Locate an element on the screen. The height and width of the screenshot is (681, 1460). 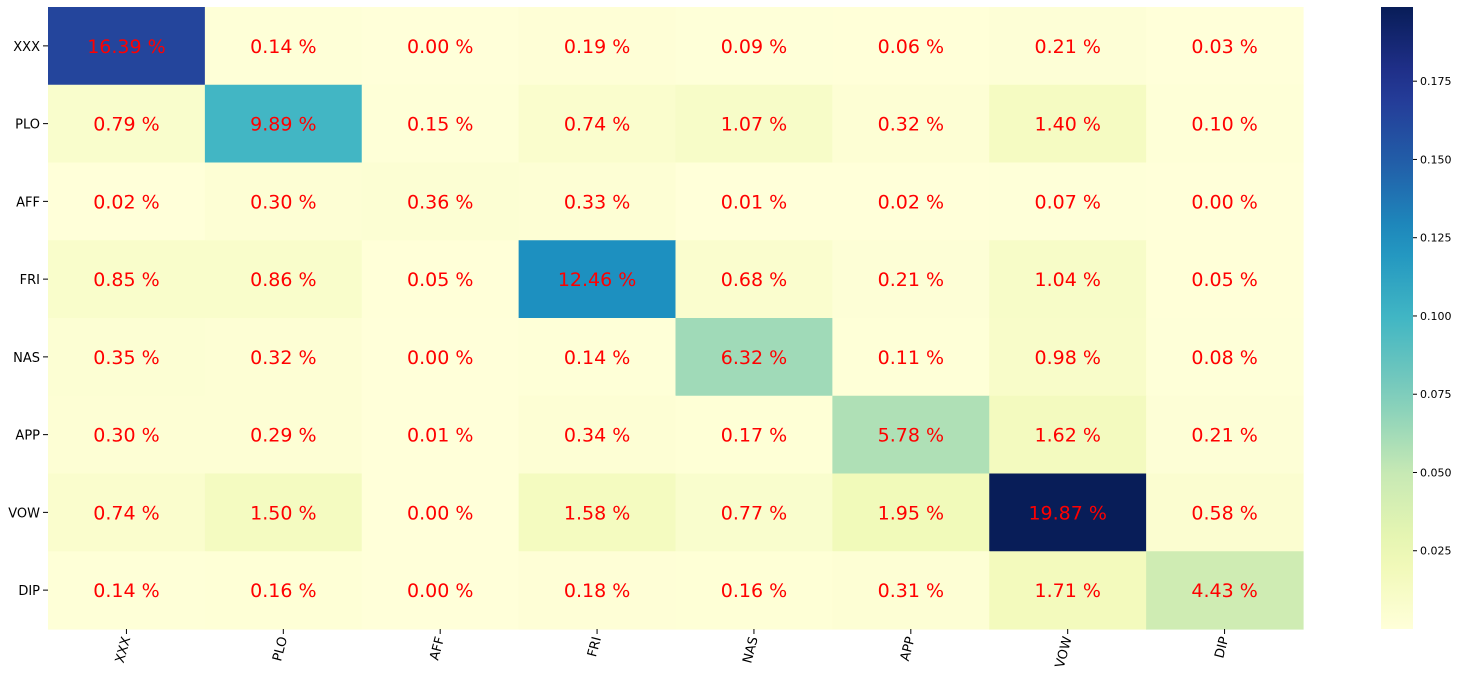
cell-label-plo-fri: 0.74 % is located at coordinates (597, 125).